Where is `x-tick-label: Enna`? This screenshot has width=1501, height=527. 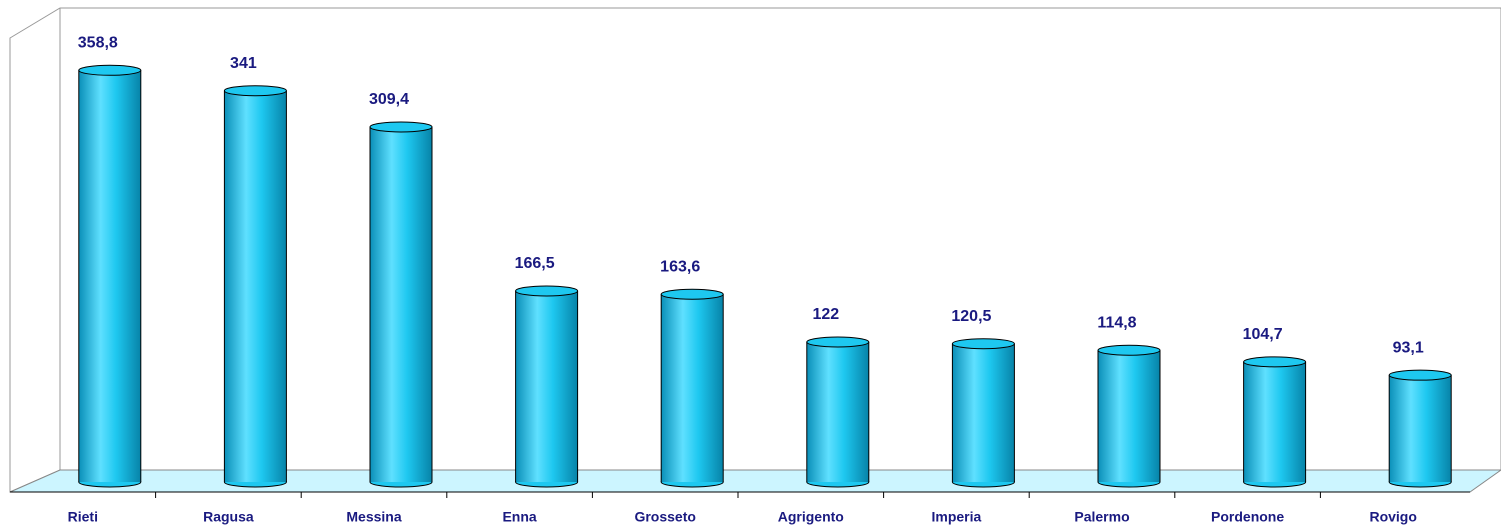
x-tick-label: Enna is located at coordinates (519, 517).